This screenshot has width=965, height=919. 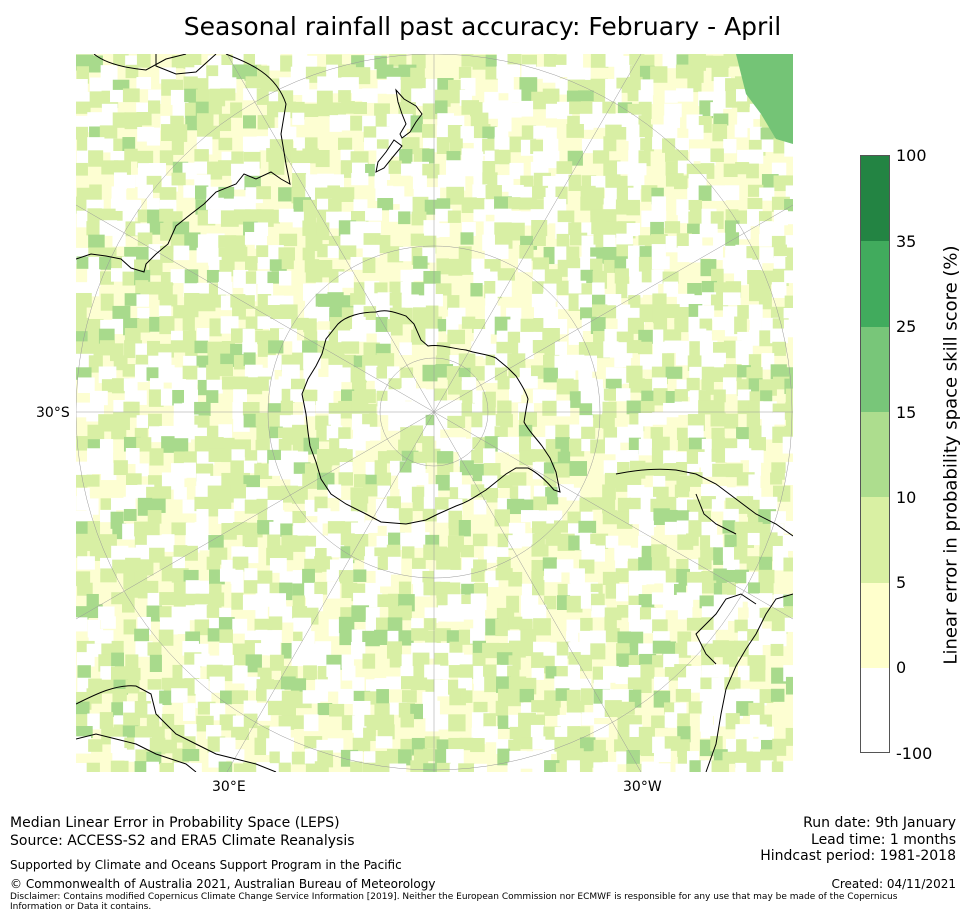 I want to click on colorbar-tick: 0, so click(x=901, y=667).